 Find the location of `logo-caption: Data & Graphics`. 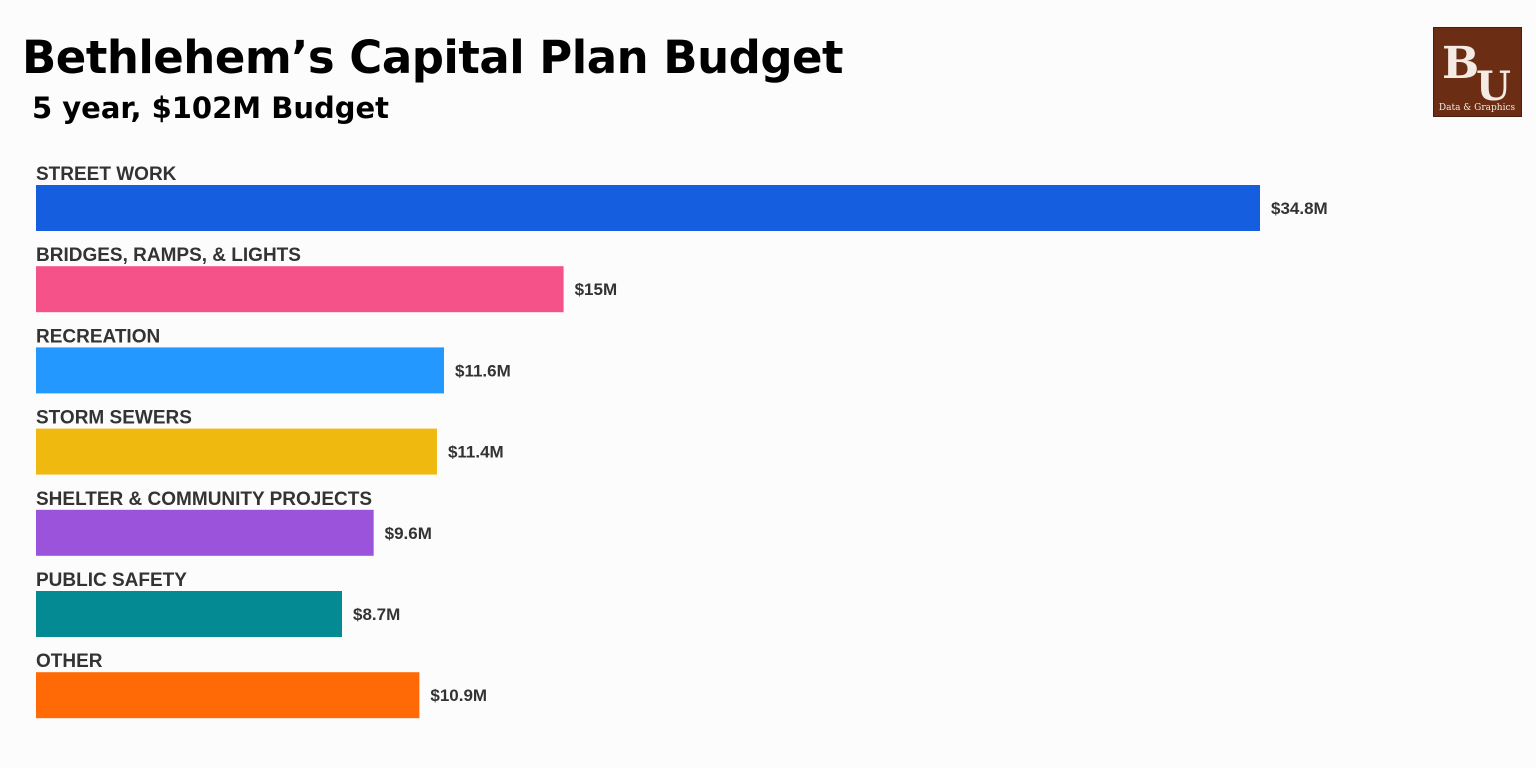

logo-caption: Data & Graphics is located at coordinates (1477, 108).